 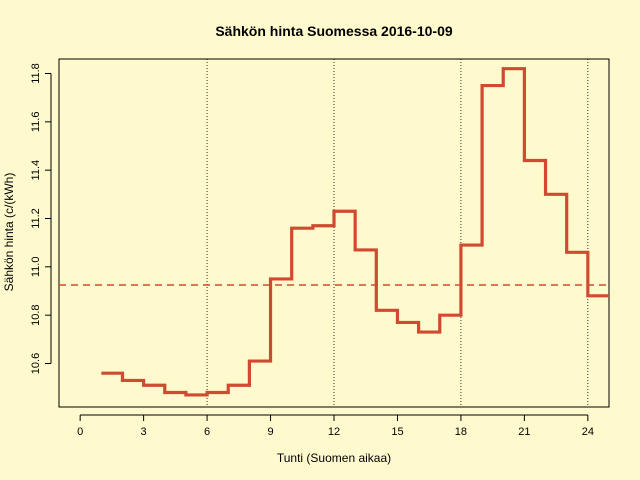 What do you see at coordinates (397, 432) in the screenshot?
I see `x-tick-label: 15` at bounding box center [397, 432].